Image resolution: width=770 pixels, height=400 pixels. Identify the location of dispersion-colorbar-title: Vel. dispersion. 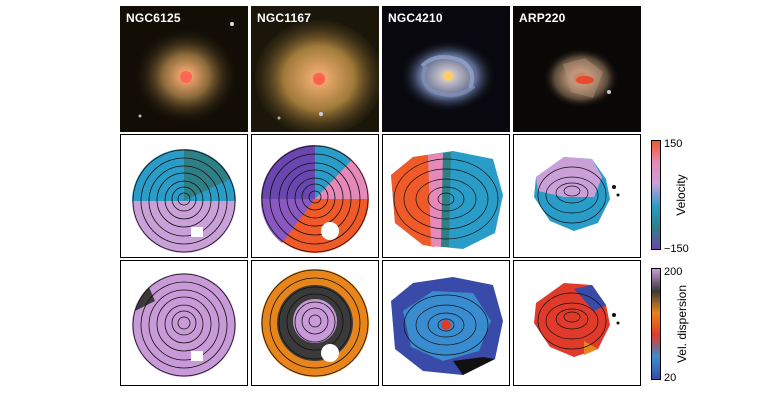
(682, 324).